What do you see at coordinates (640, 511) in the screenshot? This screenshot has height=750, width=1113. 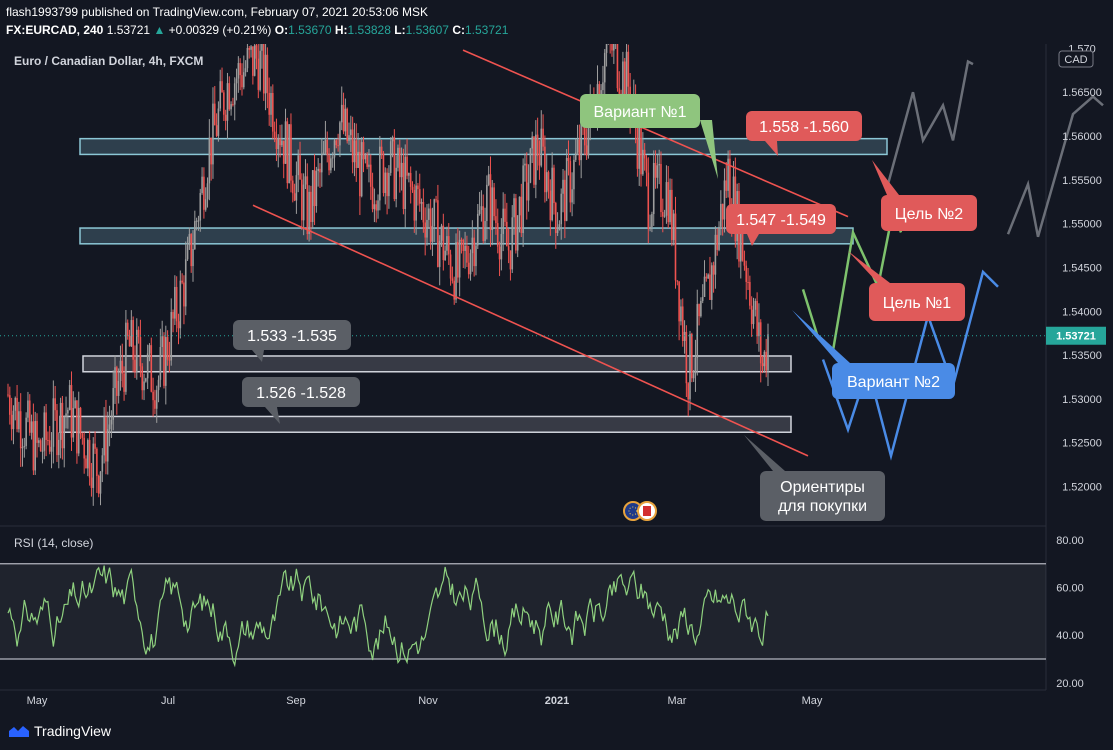 I see `currency-flags-icon` at bounding box center [640, 511].